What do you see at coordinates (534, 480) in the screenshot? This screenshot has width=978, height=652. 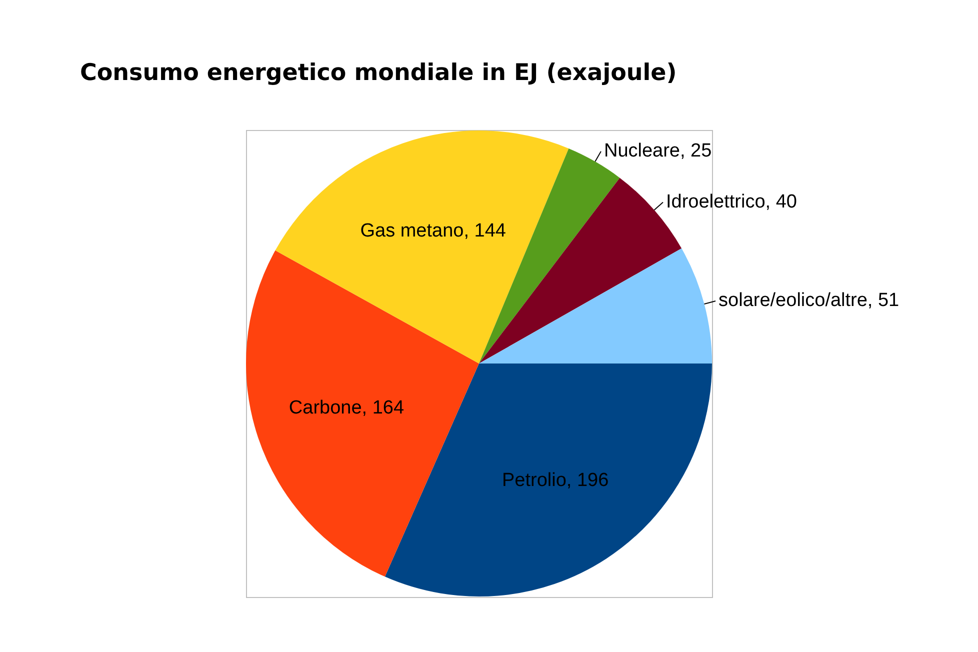 I see `slice-label: Petrolio` at bounding box center [534, 480].